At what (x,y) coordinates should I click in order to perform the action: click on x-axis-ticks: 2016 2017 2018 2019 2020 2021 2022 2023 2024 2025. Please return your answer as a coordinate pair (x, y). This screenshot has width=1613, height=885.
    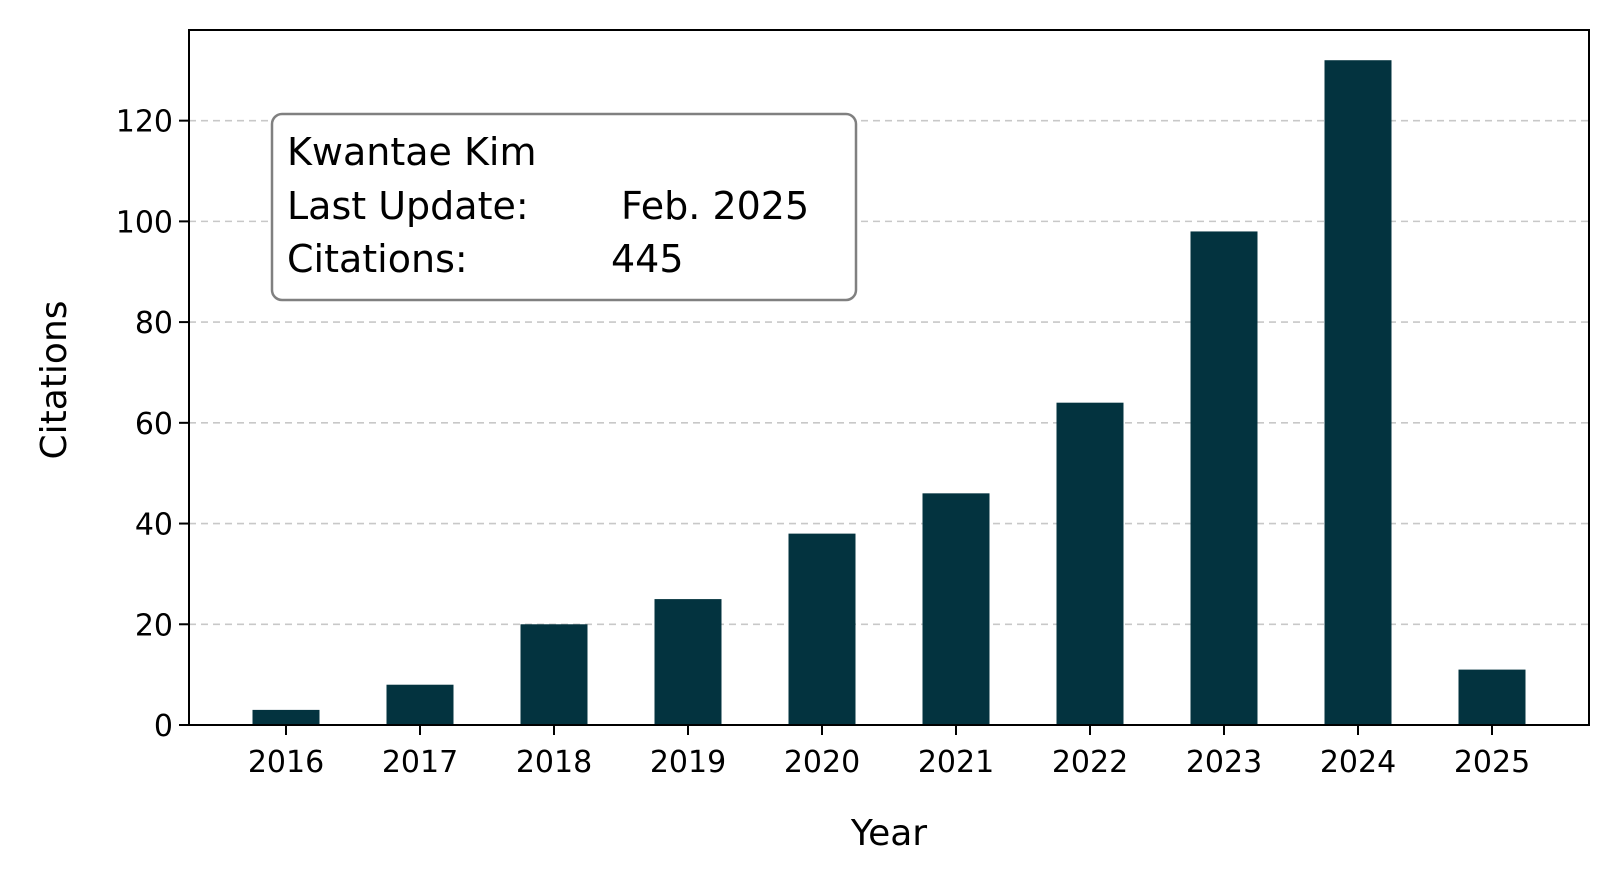
    Looking at the image, I should click on (889, 752).